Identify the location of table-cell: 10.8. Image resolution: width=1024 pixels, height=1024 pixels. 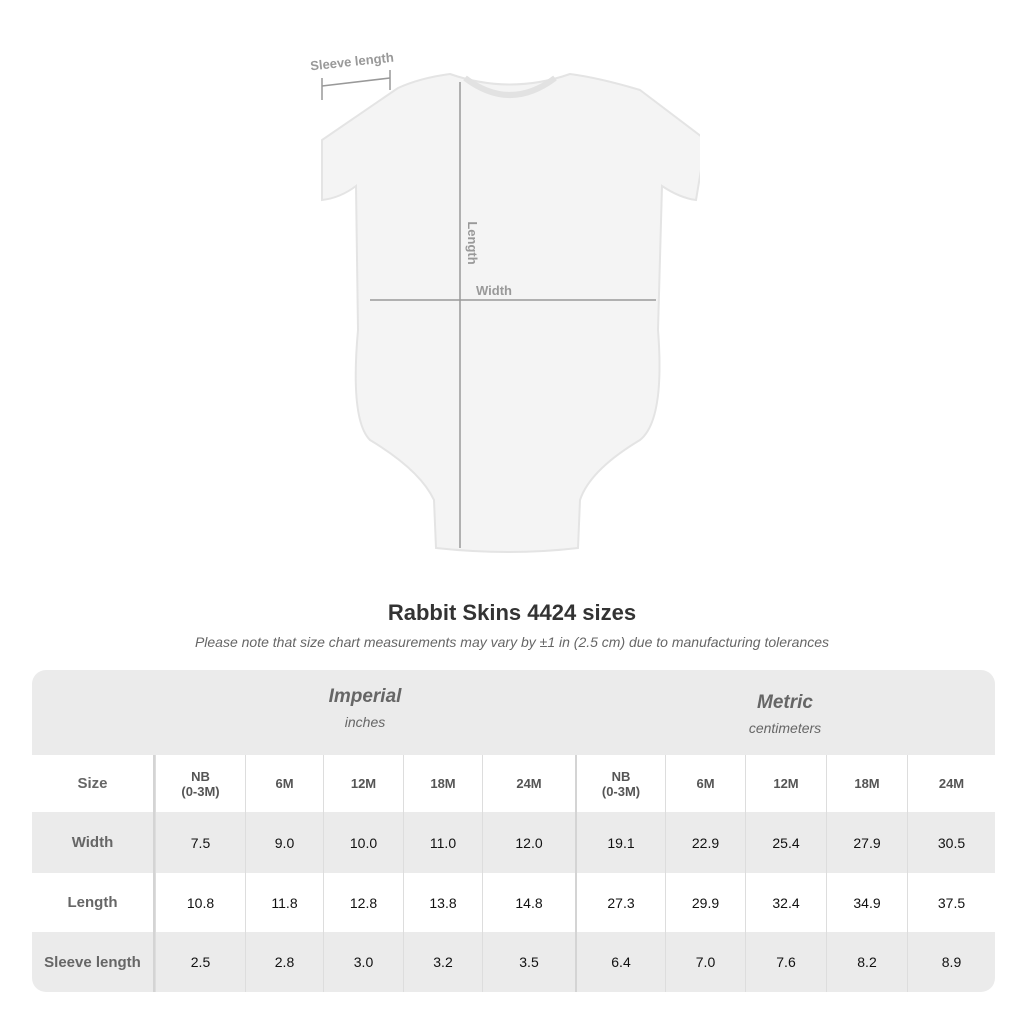
(200, 902).